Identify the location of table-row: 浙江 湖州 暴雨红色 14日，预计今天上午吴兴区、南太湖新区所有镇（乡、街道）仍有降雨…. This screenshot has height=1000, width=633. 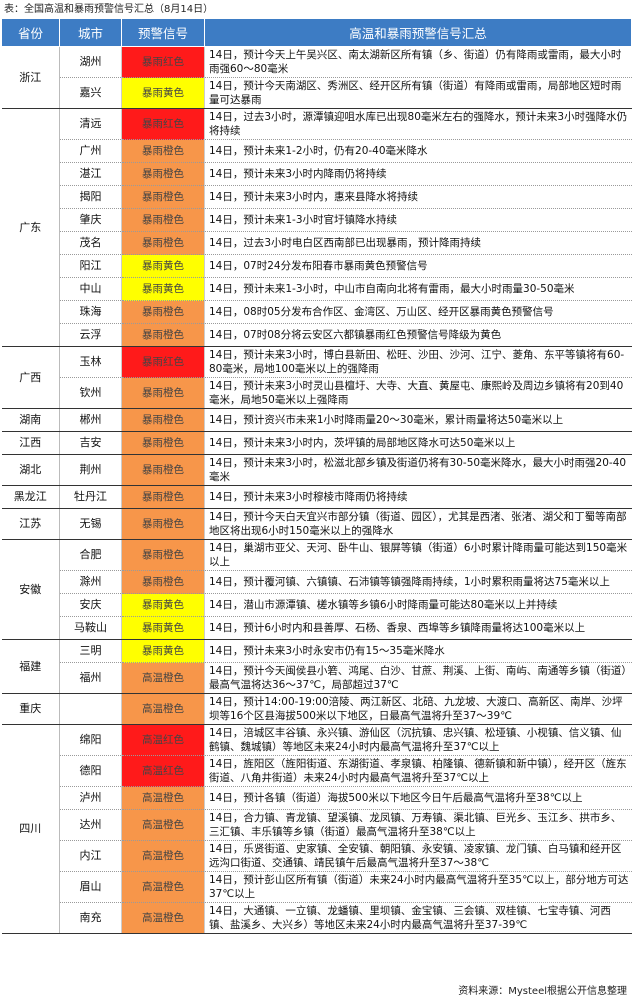
(316, 77).